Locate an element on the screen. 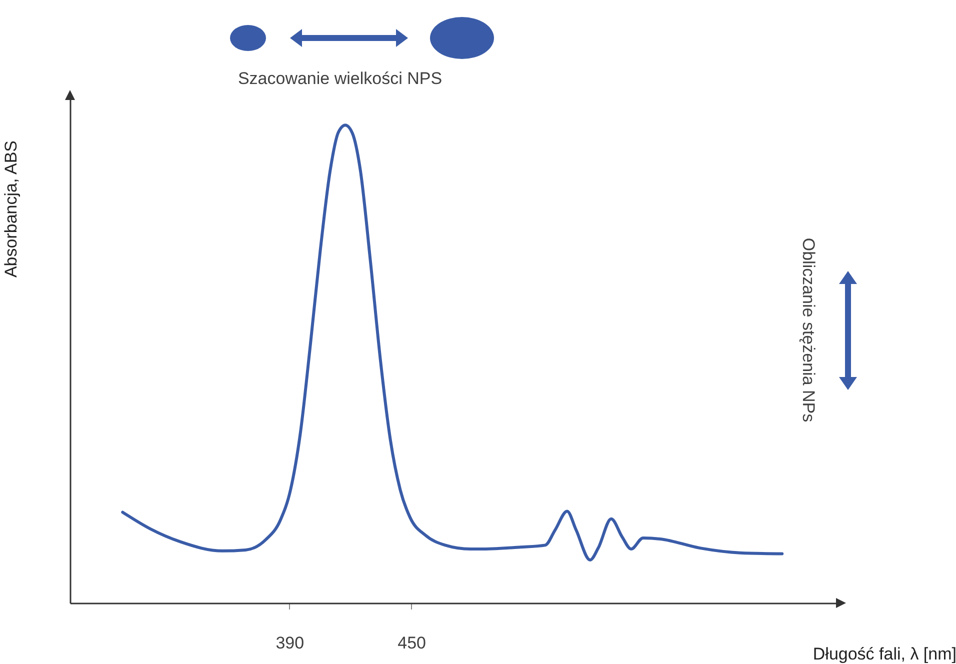 Image resolution: width=956 pixels, height=664 pixels. x-tick-label: 450 is located at coordinates (412, 643).